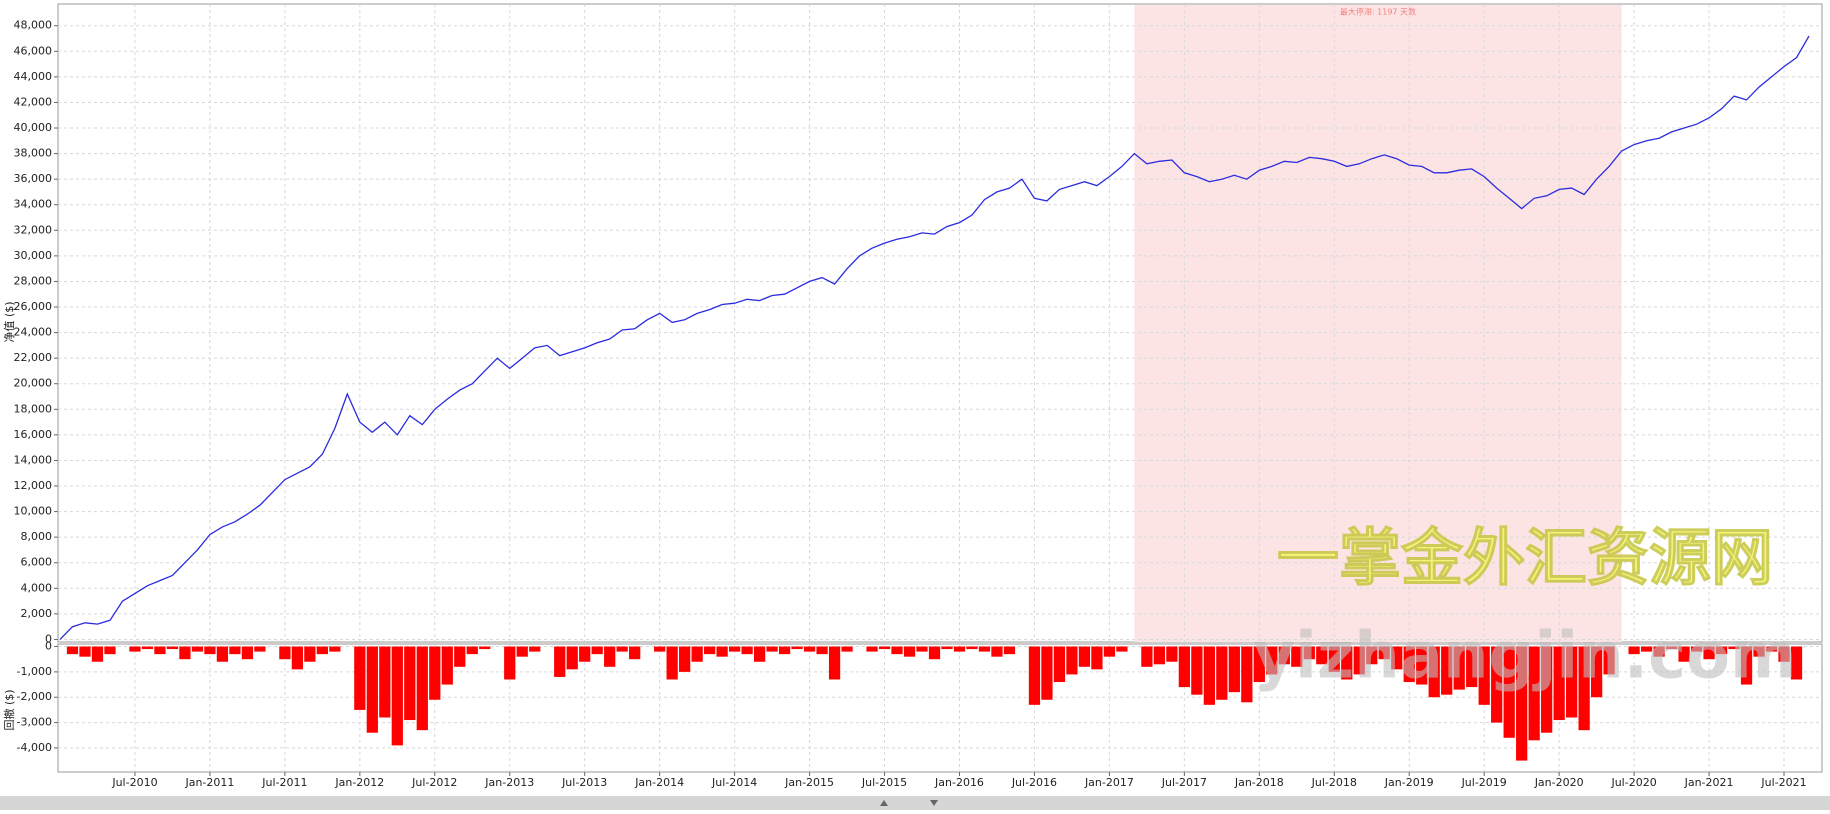  What do you see at coordinates (284, 782) in the screenshot?
I see `x-tick-label: Jul-2011` at bounding box center [284, 782].